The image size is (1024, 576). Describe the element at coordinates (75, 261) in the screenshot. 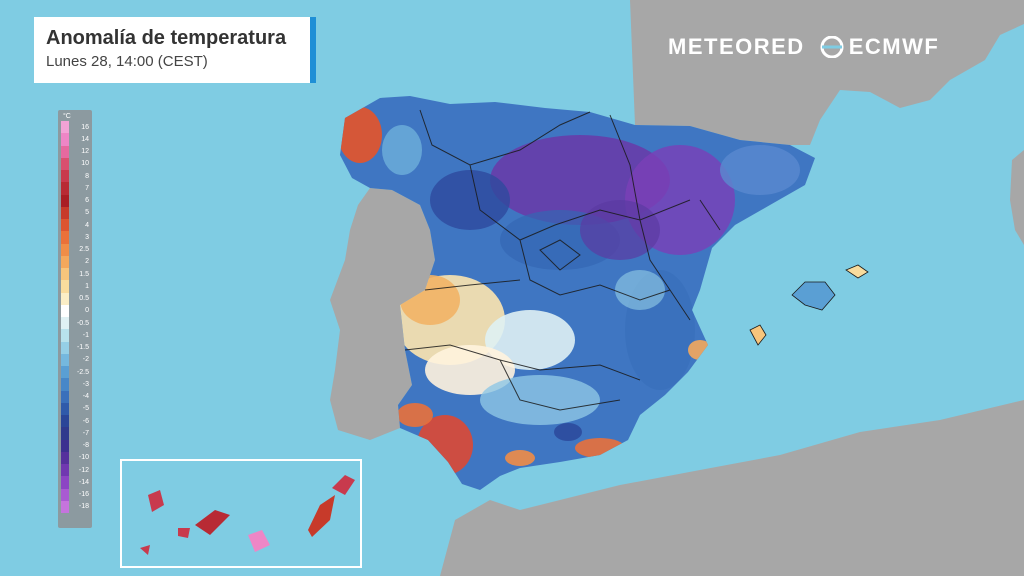

I see `legend-row: 2` at that location.